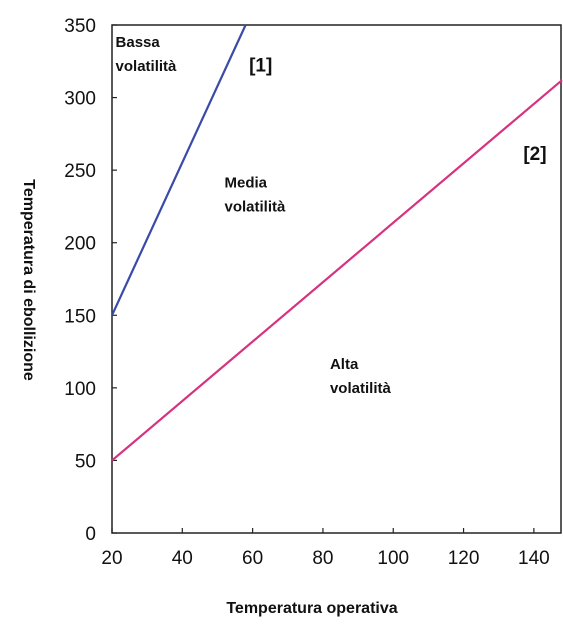 This screenshot has width=563, height=625. Describe the element at coordinates (361, 388) in the screenshot. I see `region-label-5: volatilità` at that location.